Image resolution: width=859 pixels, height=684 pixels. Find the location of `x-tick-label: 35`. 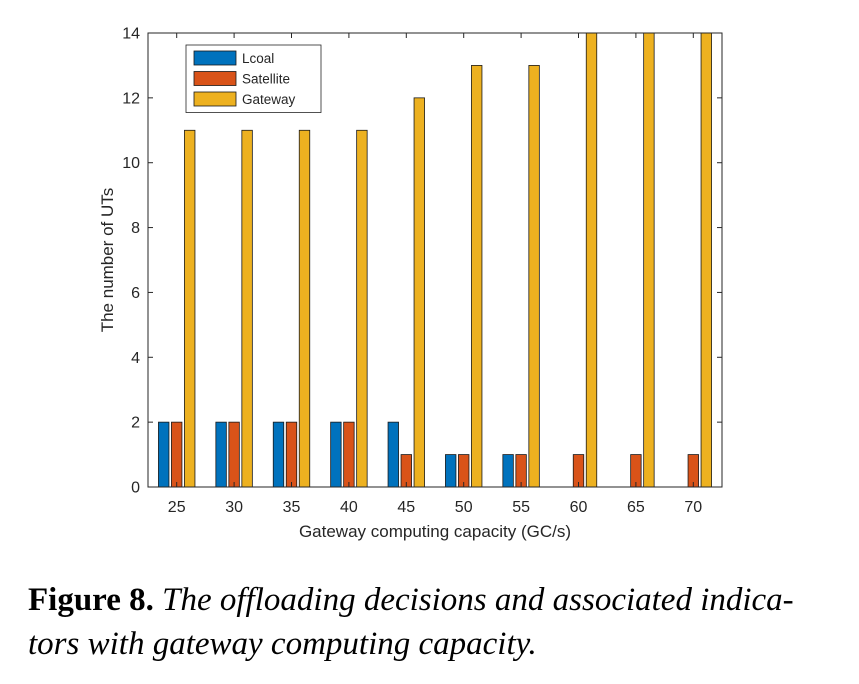

x-tick-label: 35 is located at coordinates (292, 507).